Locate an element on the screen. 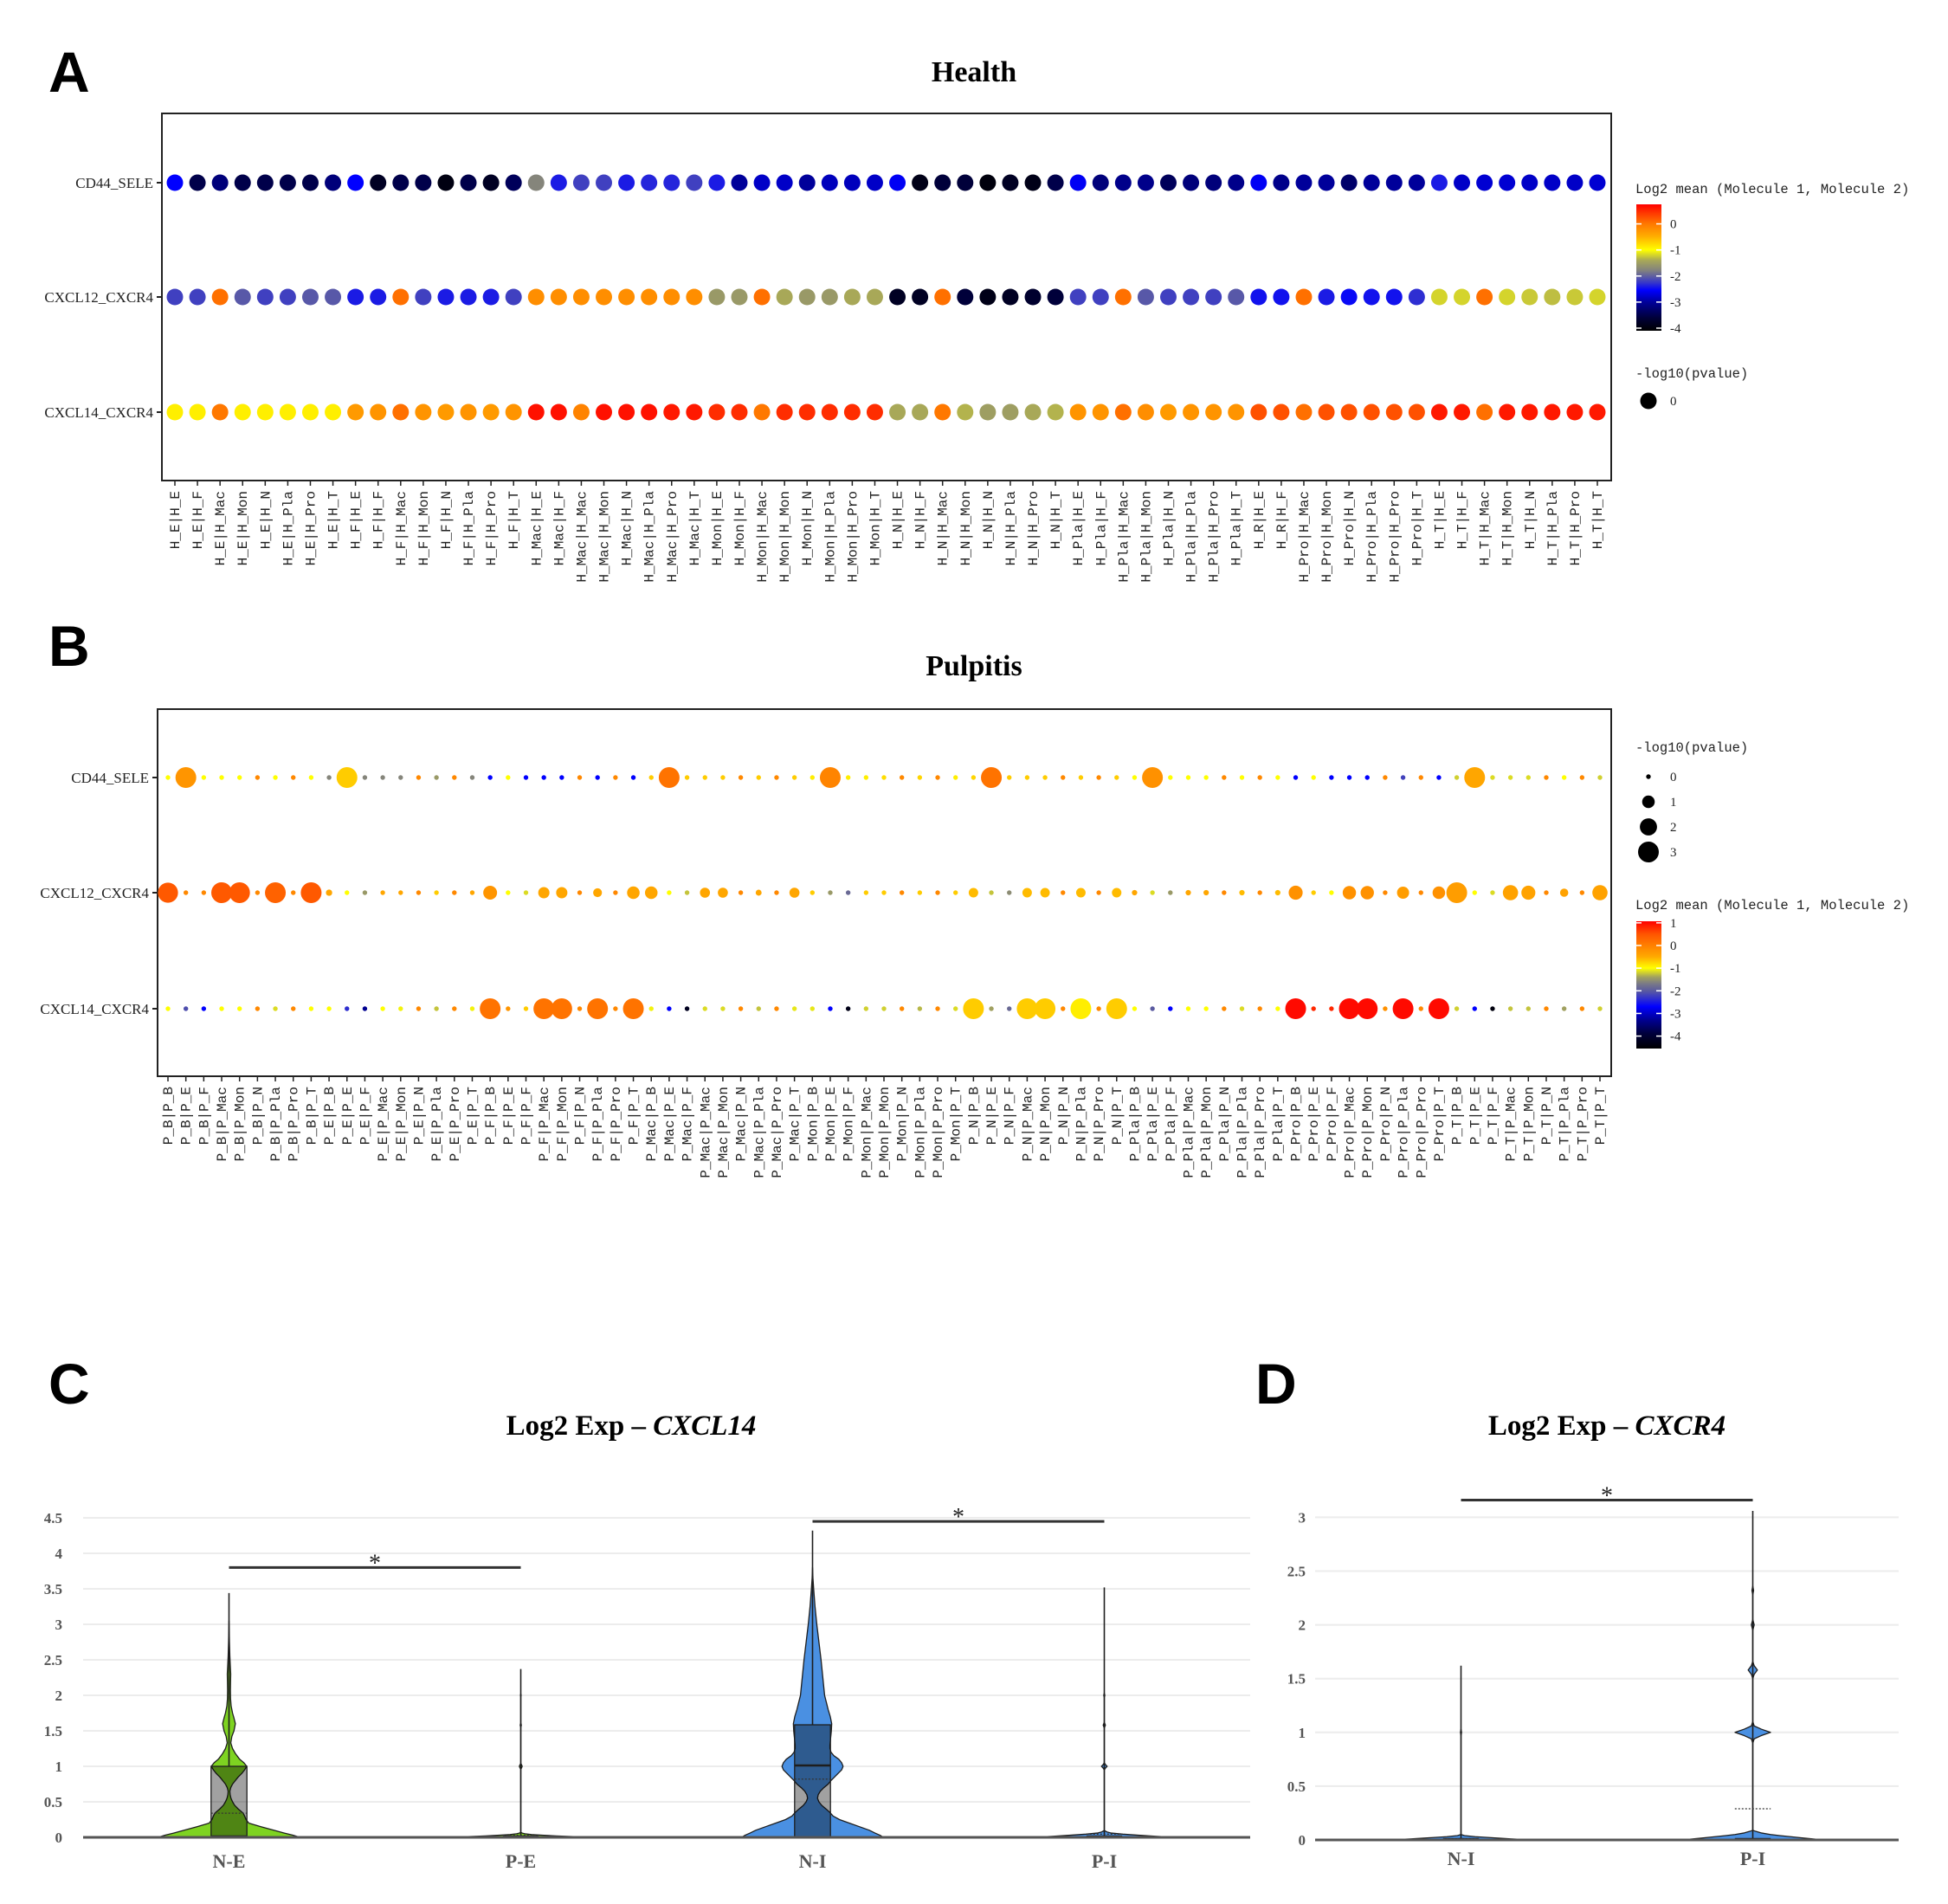 The image size is (1948, 1904). column-label: P_N|P_N is located at coordinates (1064, 1116).